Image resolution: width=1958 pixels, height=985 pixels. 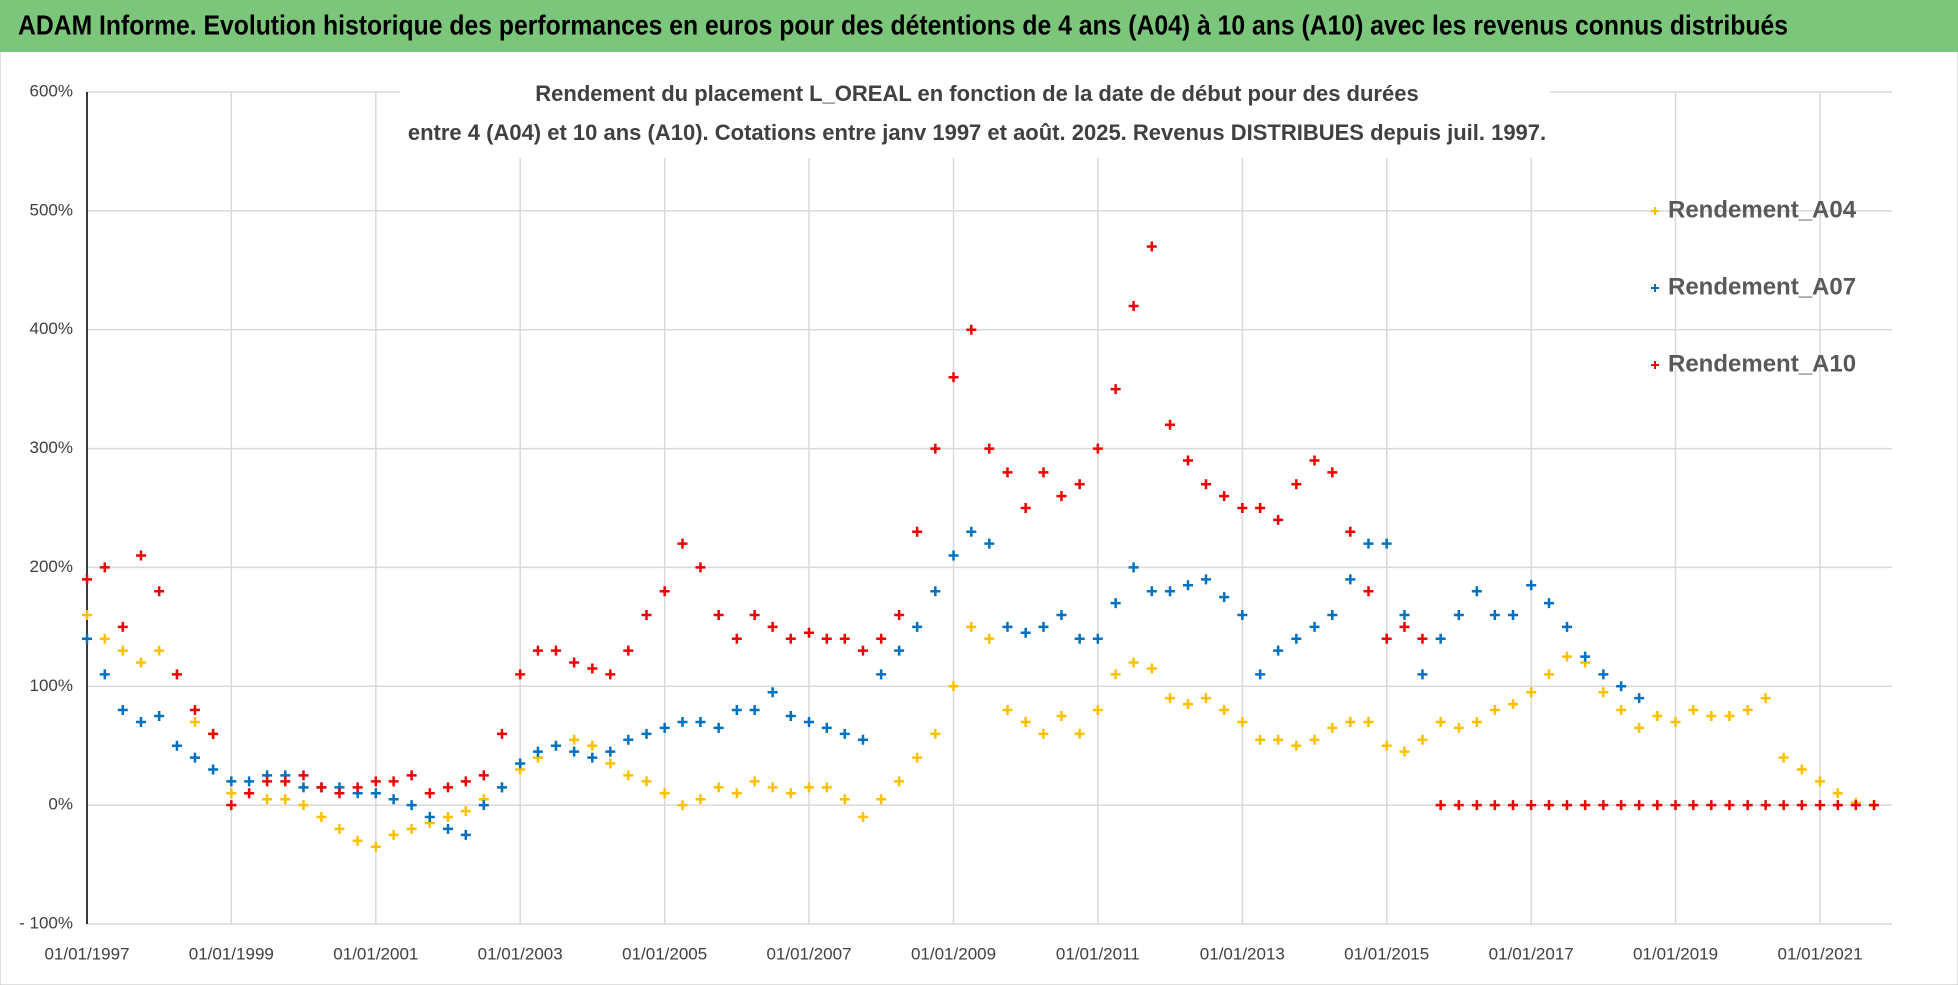 I want to click on y-tick-label: - 100%, so click(x=46, y=922).